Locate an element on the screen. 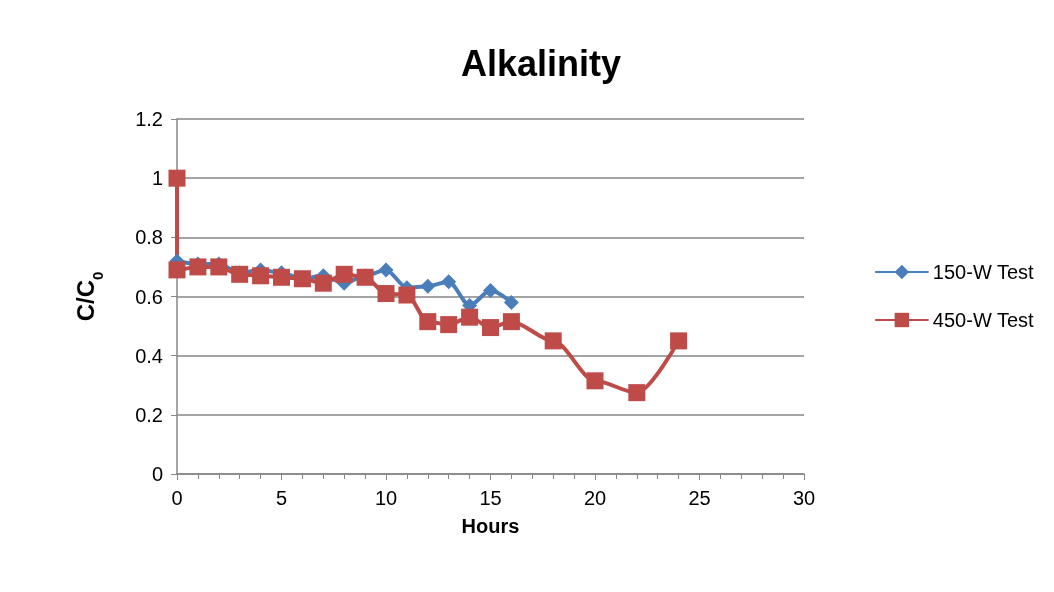 This screenshot has width=1054, height=592. x-tick-label: 15 is located at coordinates (490, 498).